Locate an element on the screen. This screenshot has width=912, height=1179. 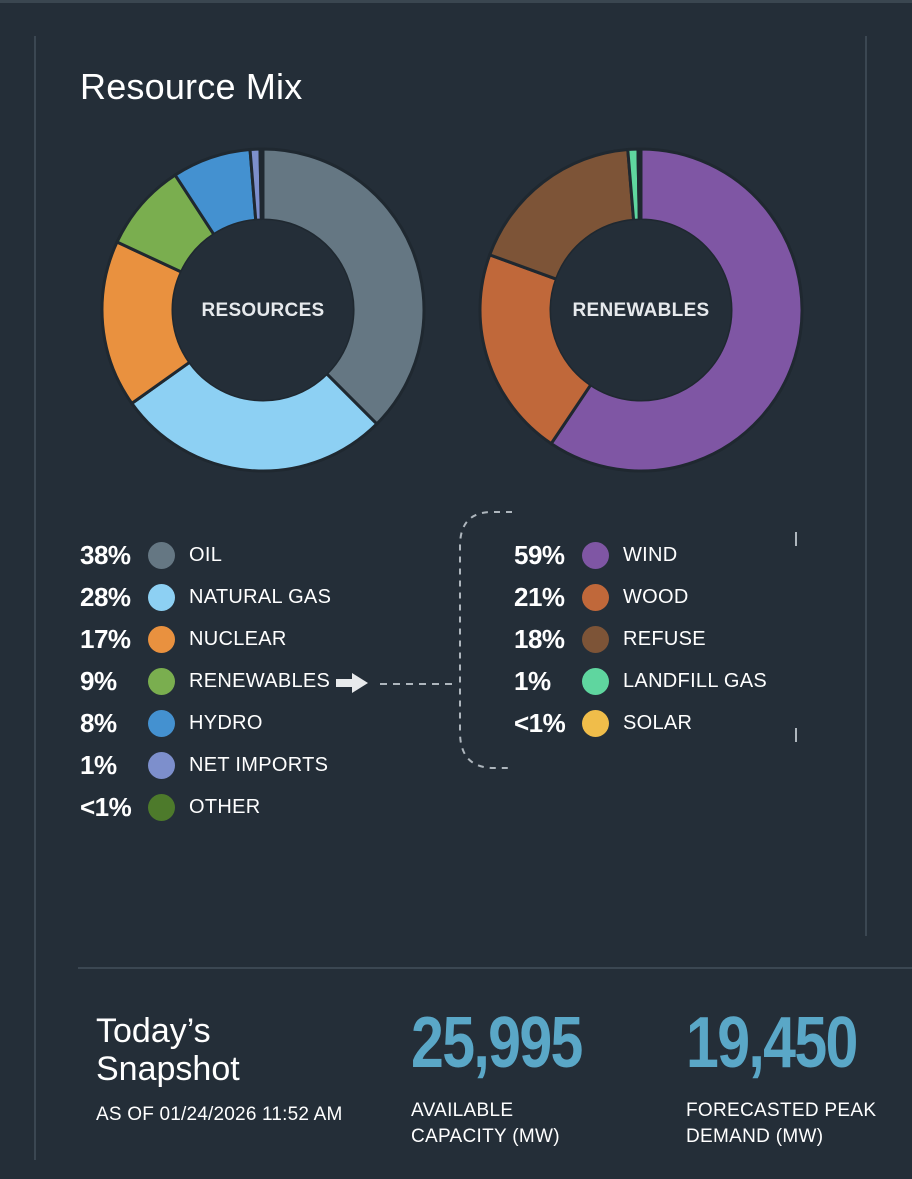
legend-percent: 17% is located at coordinates (105, 638).